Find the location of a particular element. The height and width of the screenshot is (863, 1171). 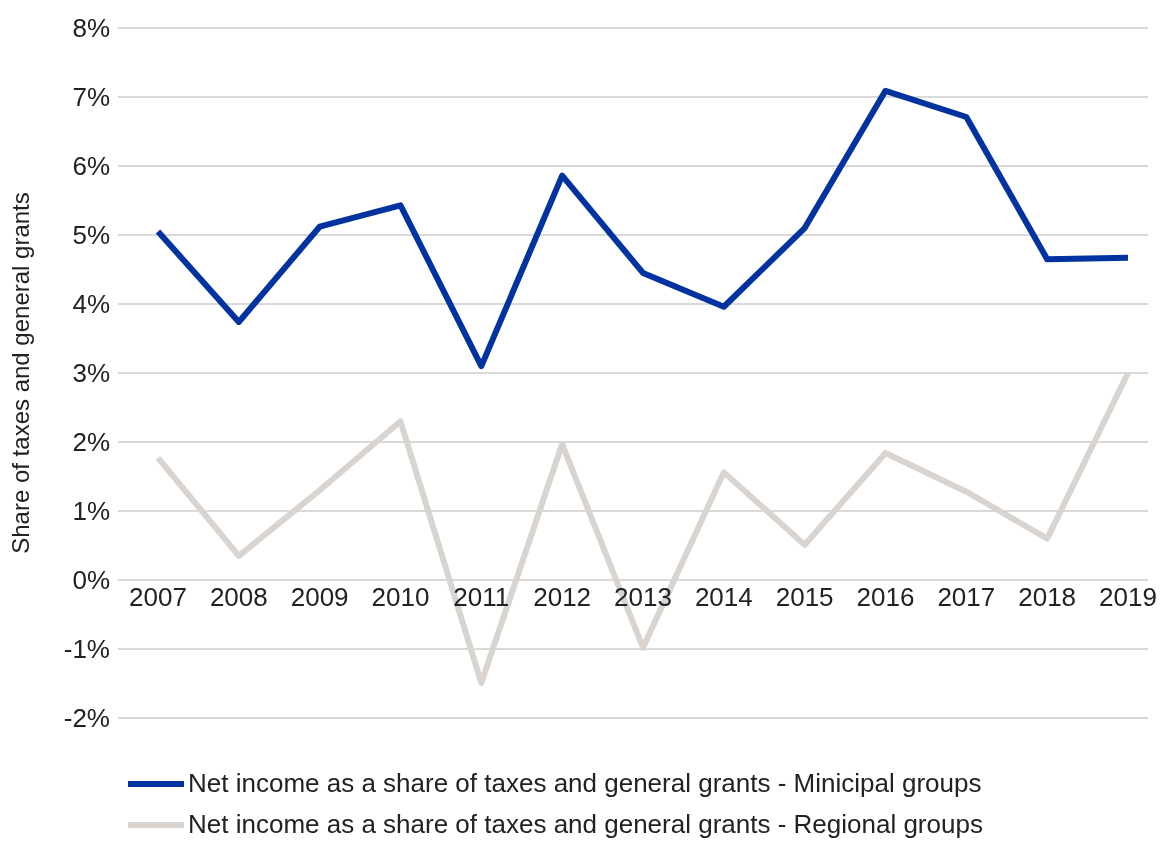

x-tick-label: 2016 is located at coordinates (885, 597).